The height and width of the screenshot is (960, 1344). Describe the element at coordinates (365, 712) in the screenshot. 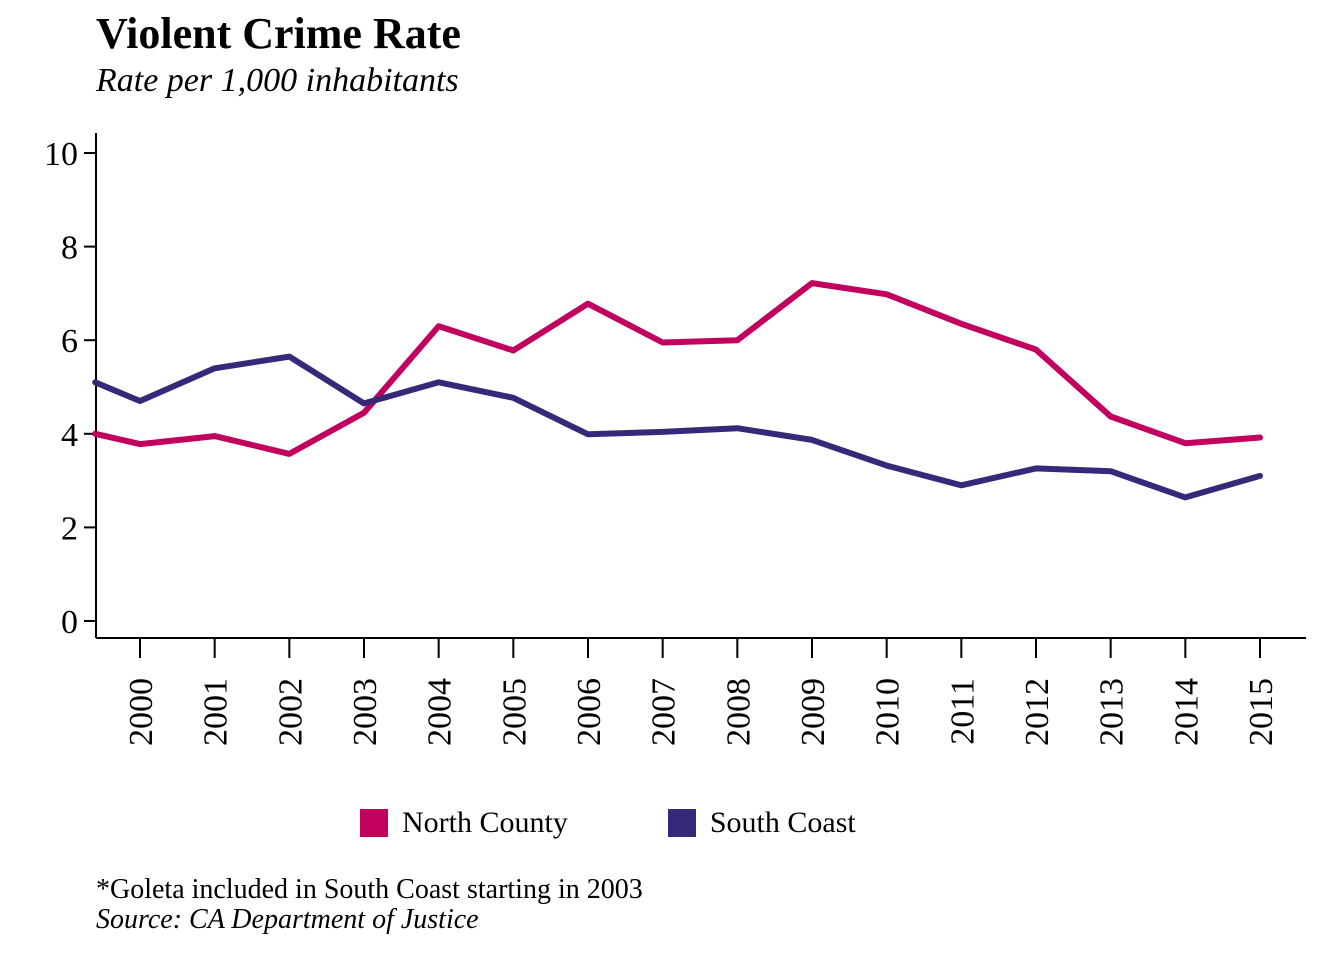

I see `x-tick-label: 2003` at that location.